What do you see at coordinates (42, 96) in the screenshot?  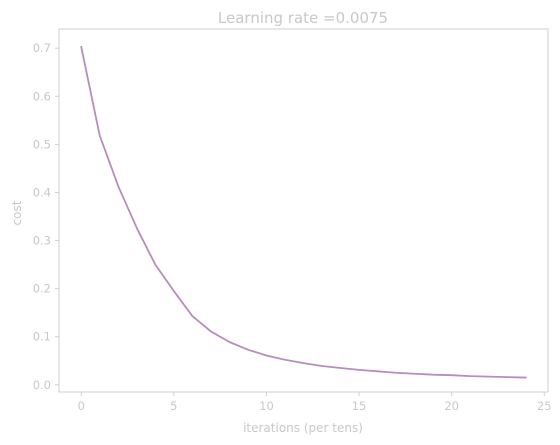 I see `y-tick-label: 0.6` at bounding box center [42, 96].